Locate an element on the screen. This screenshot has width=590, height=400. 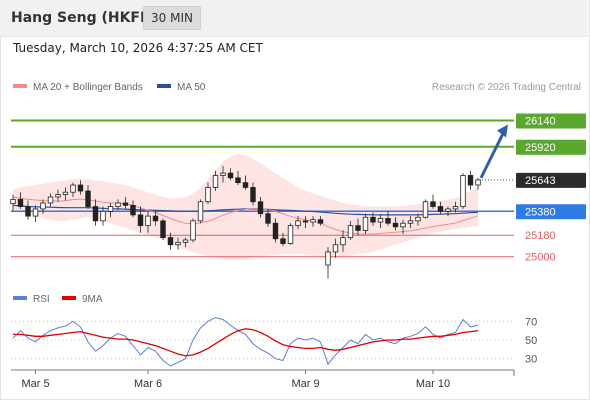
timestamp: Tuesday, March 10, 2026 4:37:25 AM CET is located at coordinates (138, 48).